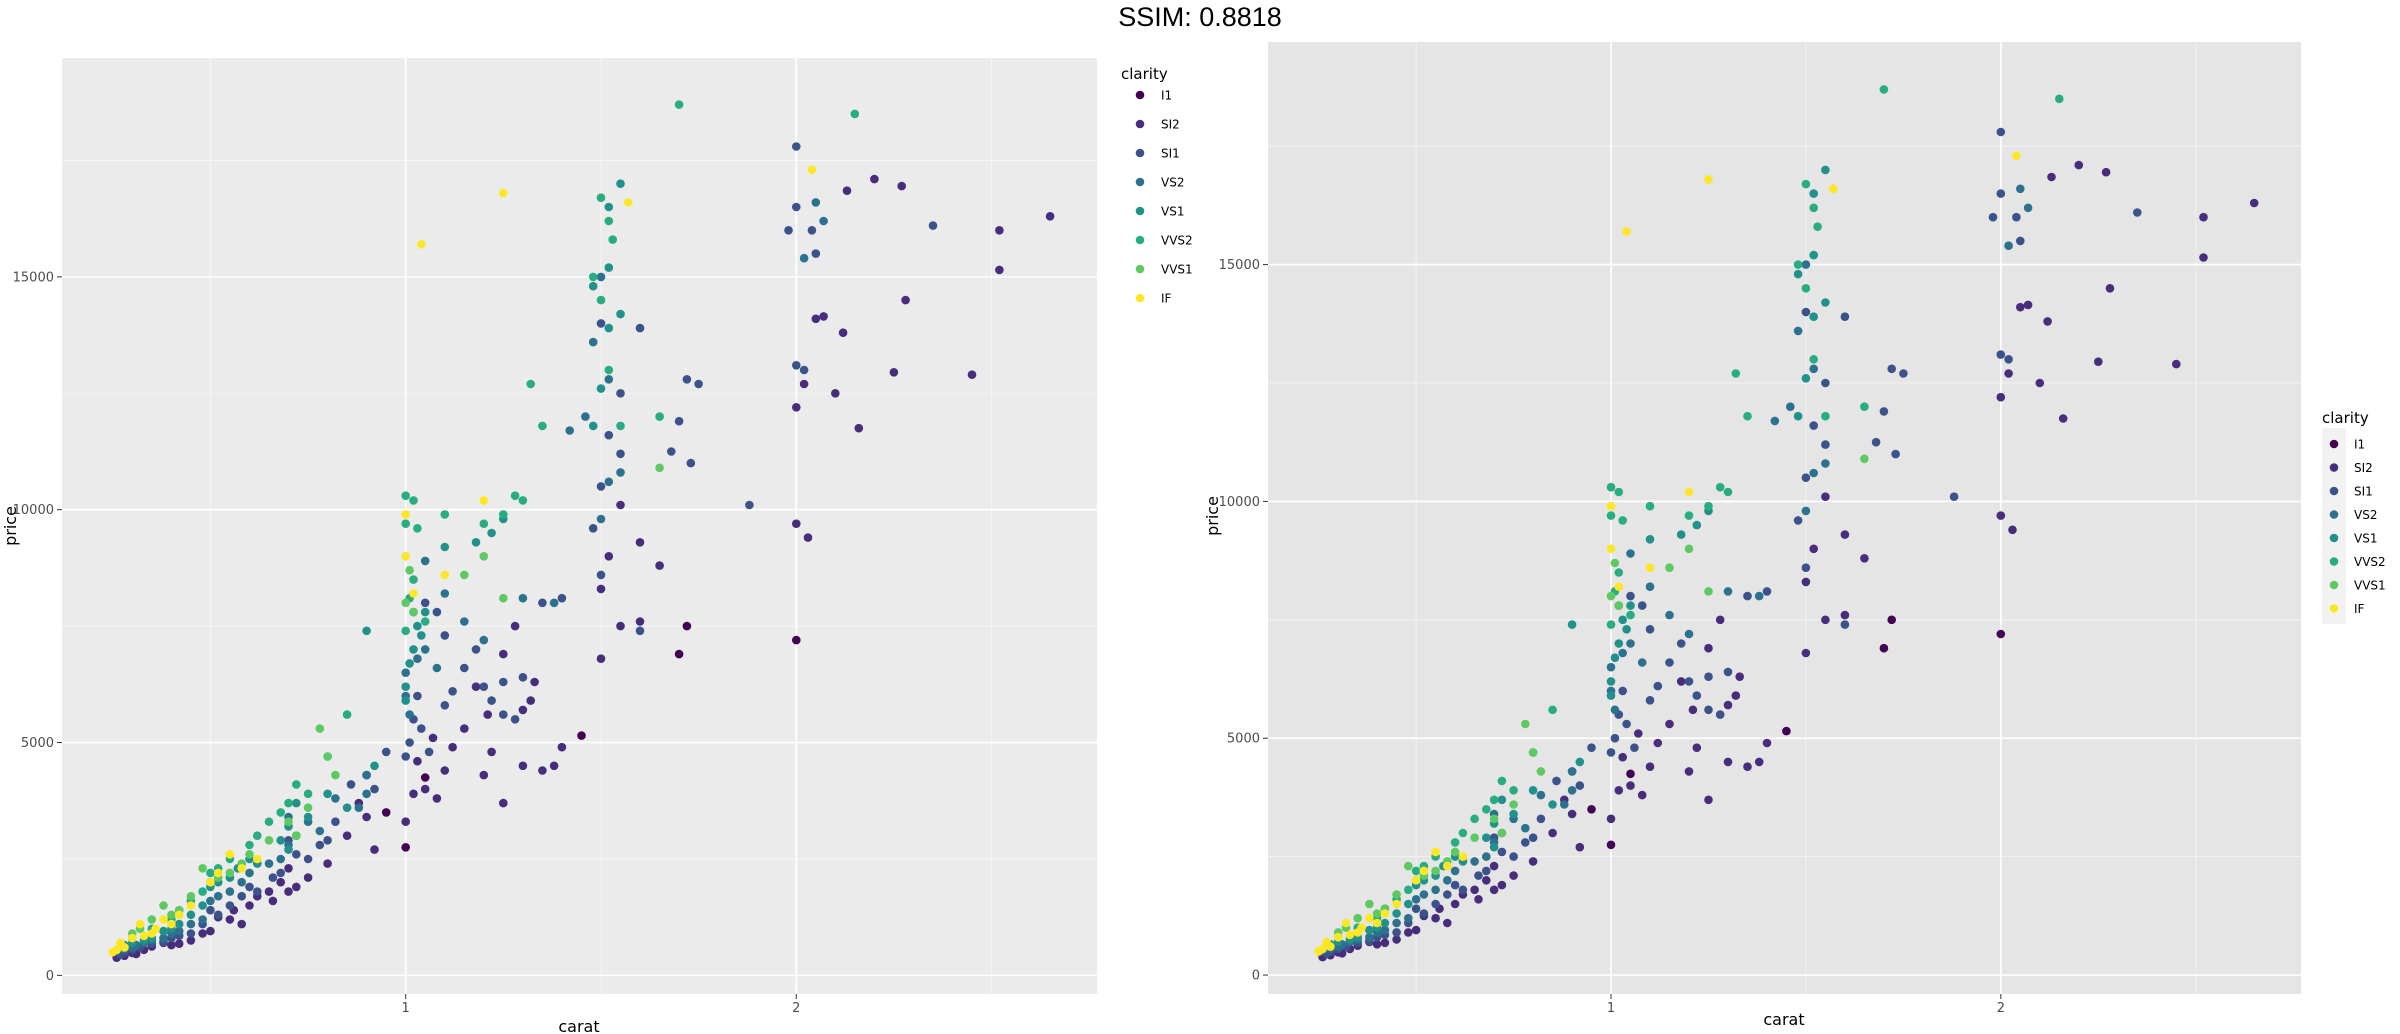  What do you see at coordinates (2334, 467) in the screenshot?
I see `legend-key-si2` at bounding box center [2334, 467].